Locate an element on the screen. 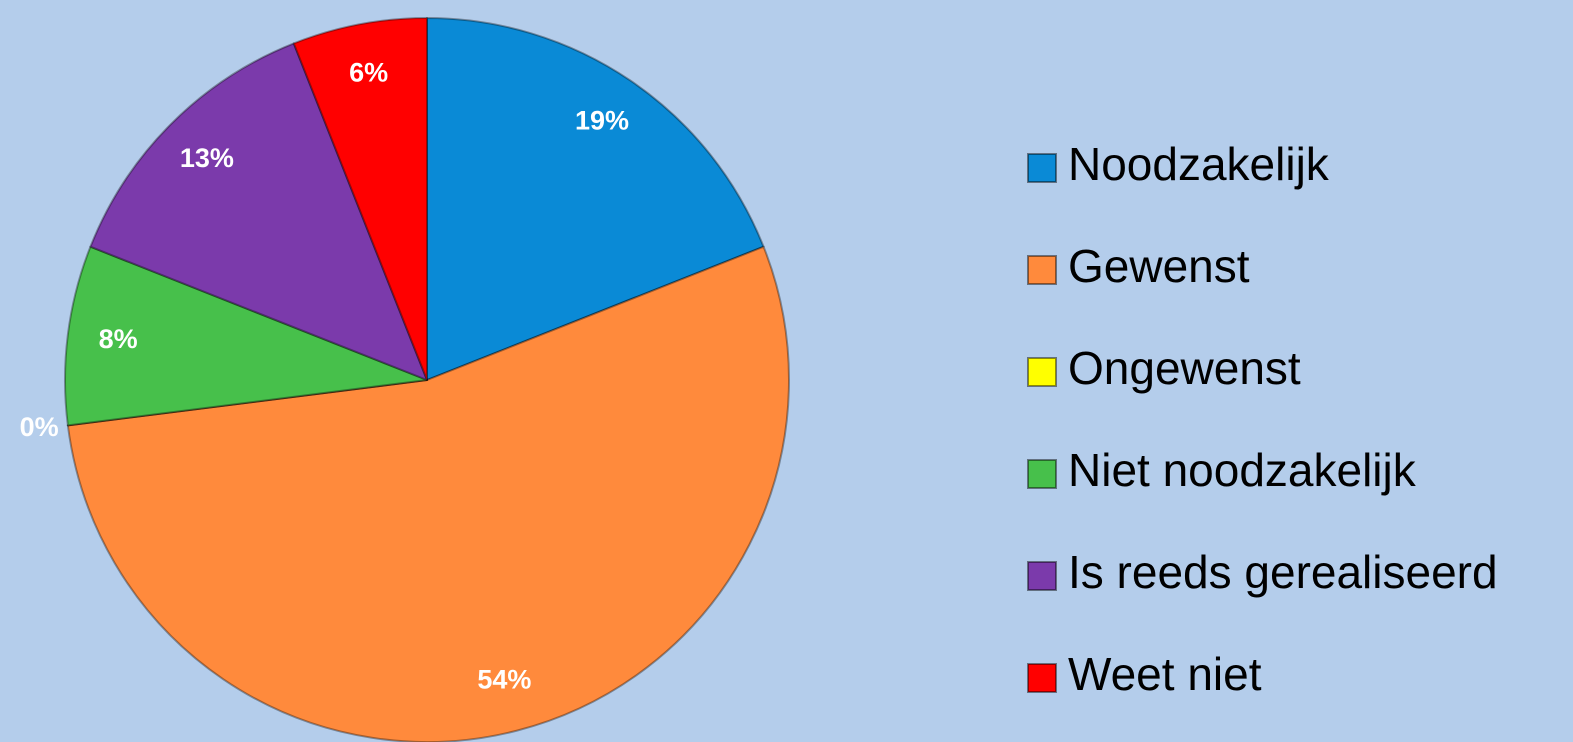 The height and width of the screenshot is (742, 1573). data-label: 54% is located at coordinates (504, 680).